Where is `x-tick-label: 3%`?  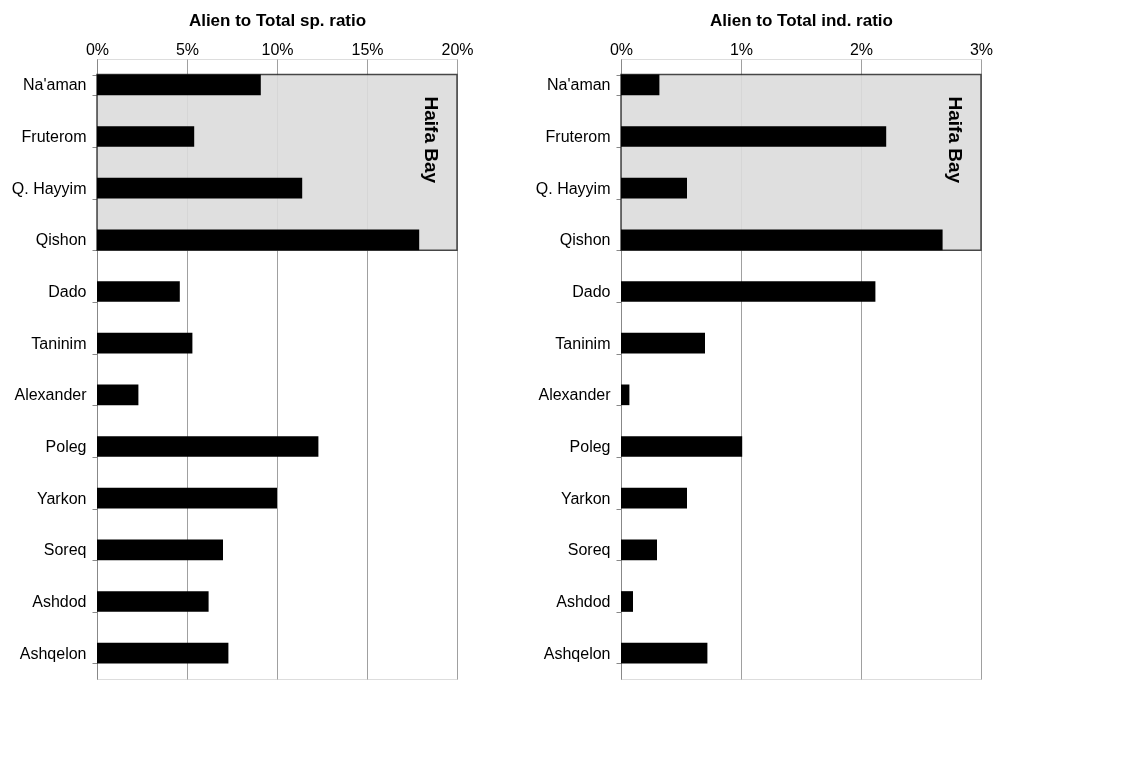
x-tick-label: 3% is located at coordinates (981, 49).